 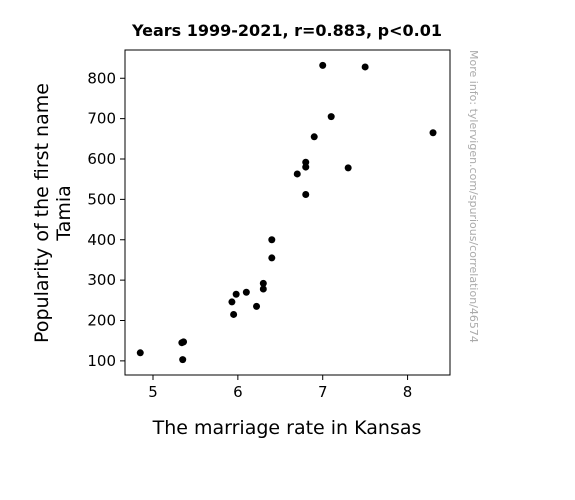 What do you see at coordinates (42, 213) in the screenshot?
I see `y-axis-label-line-1: Popularity of the first name` at bounding box center [42, 213].